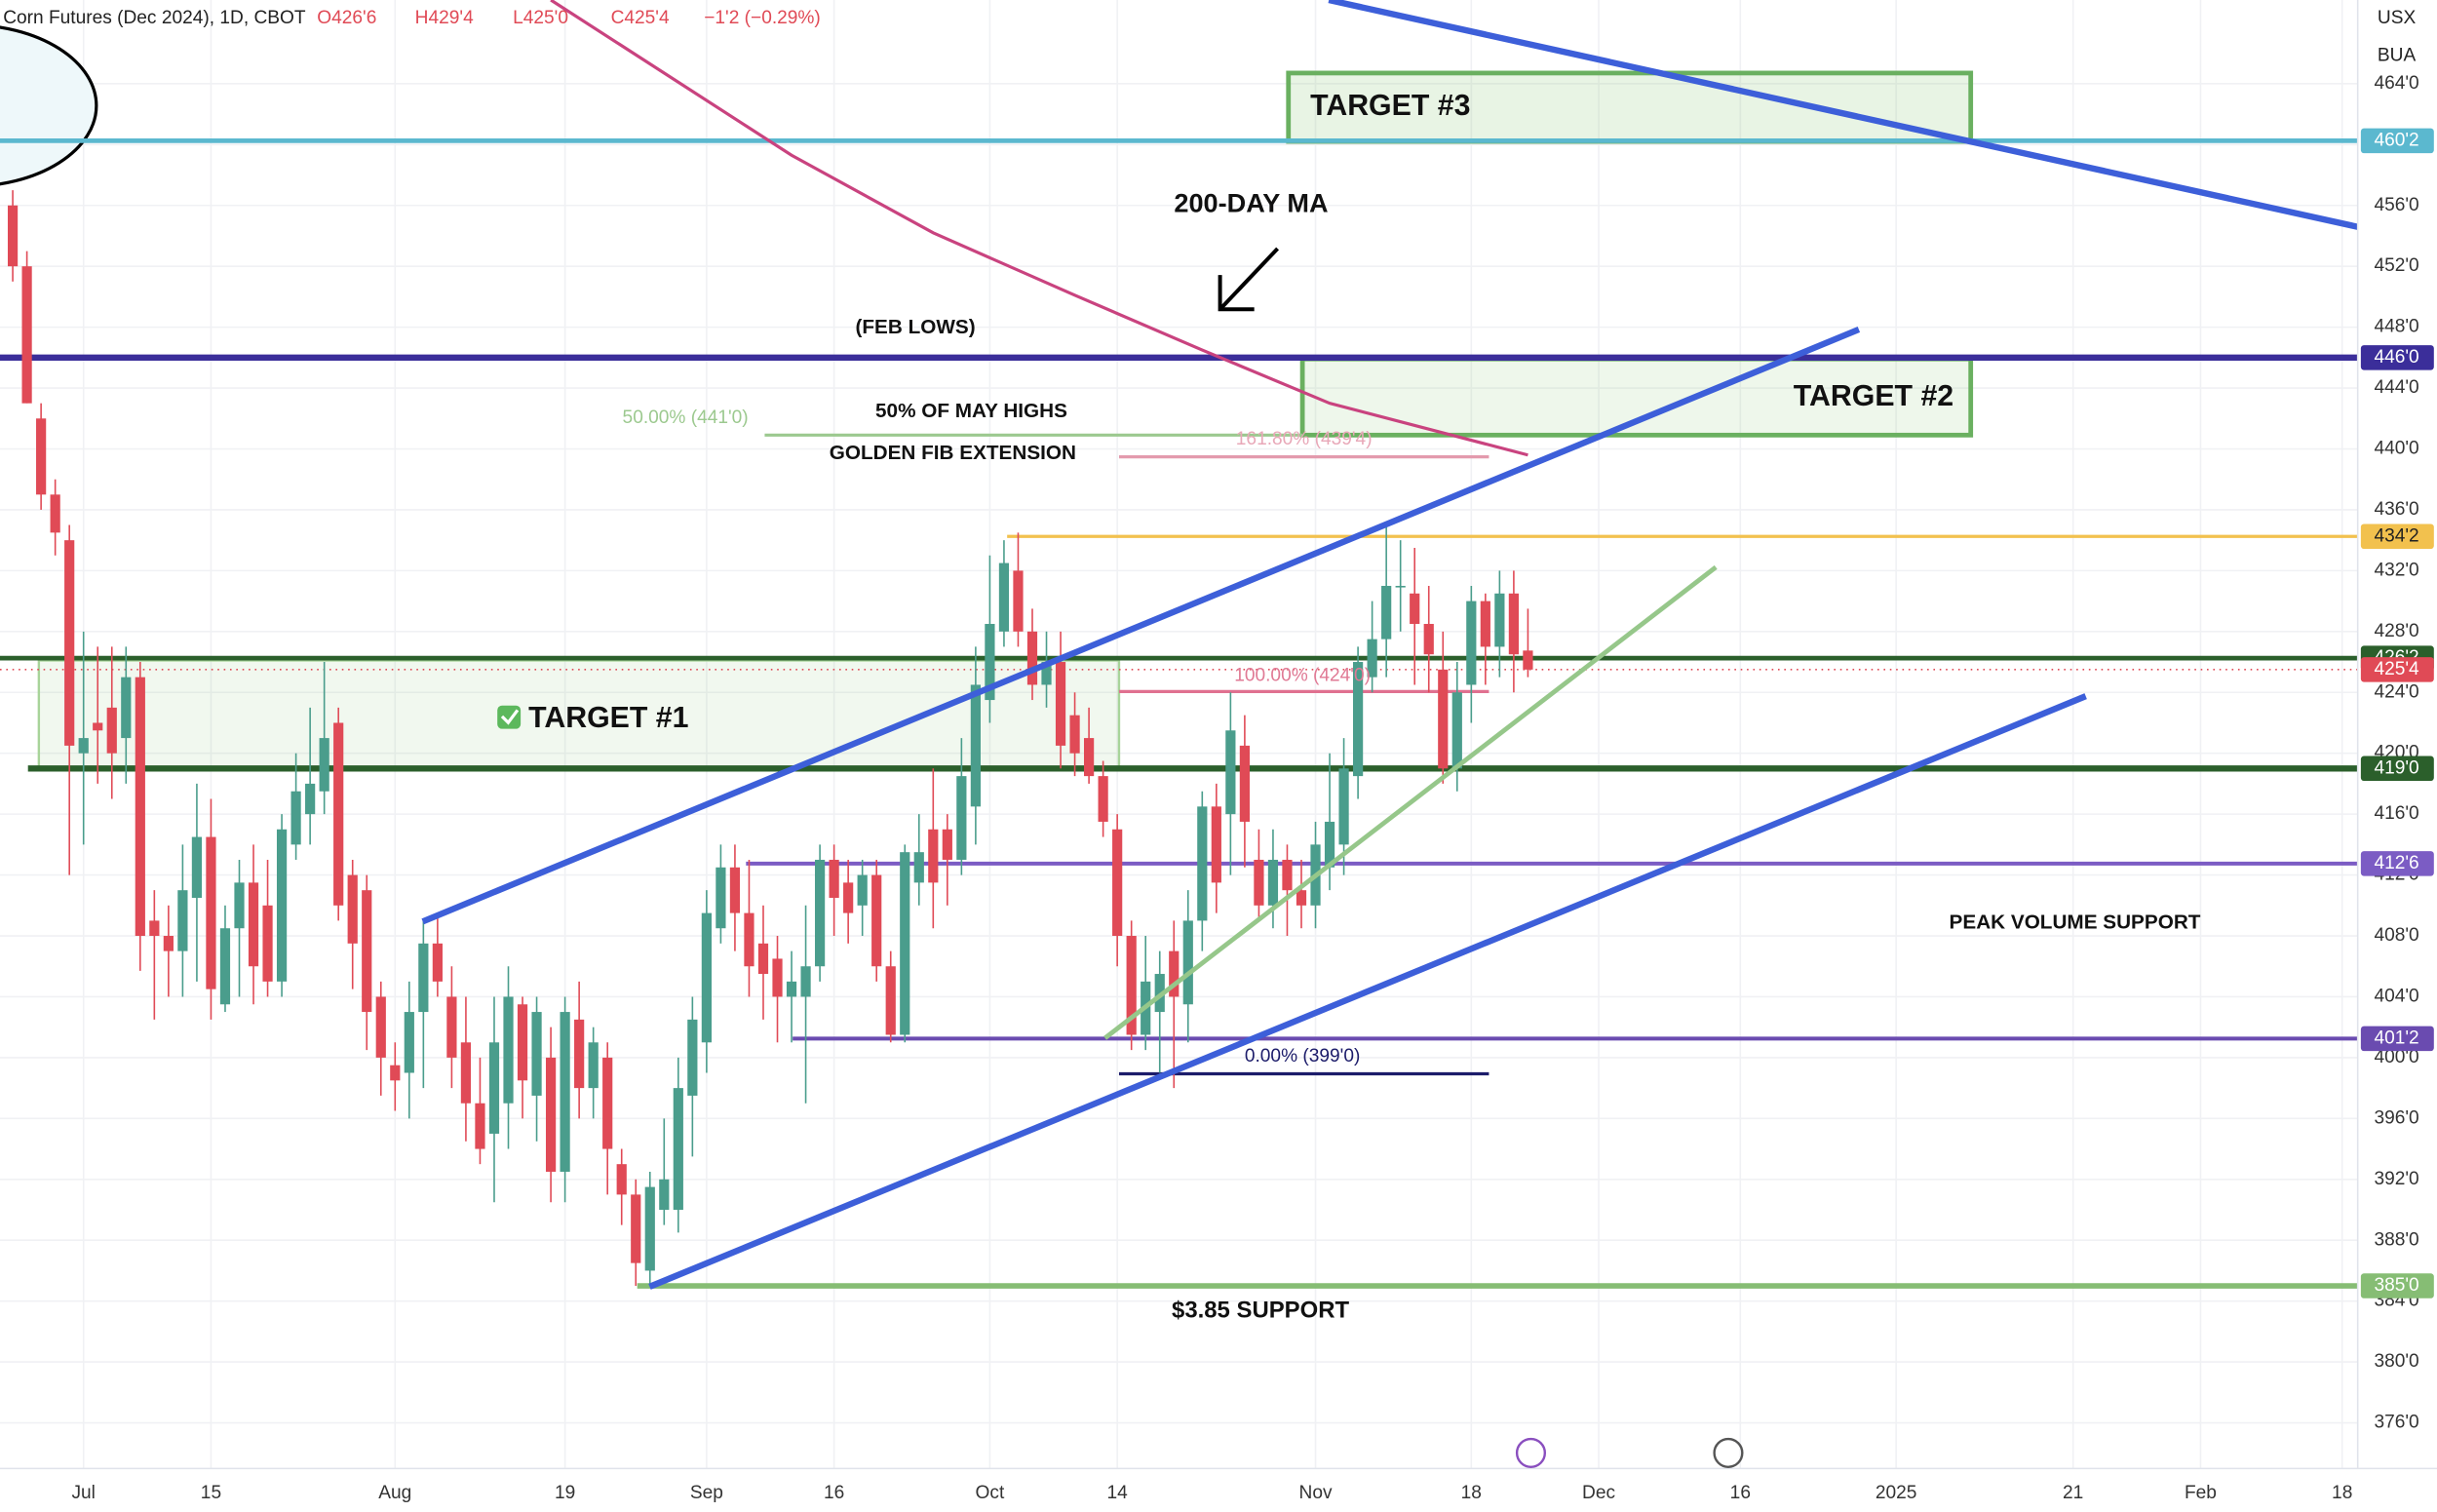  I want to click on x-tick-label: 15, so click(211, 1493).